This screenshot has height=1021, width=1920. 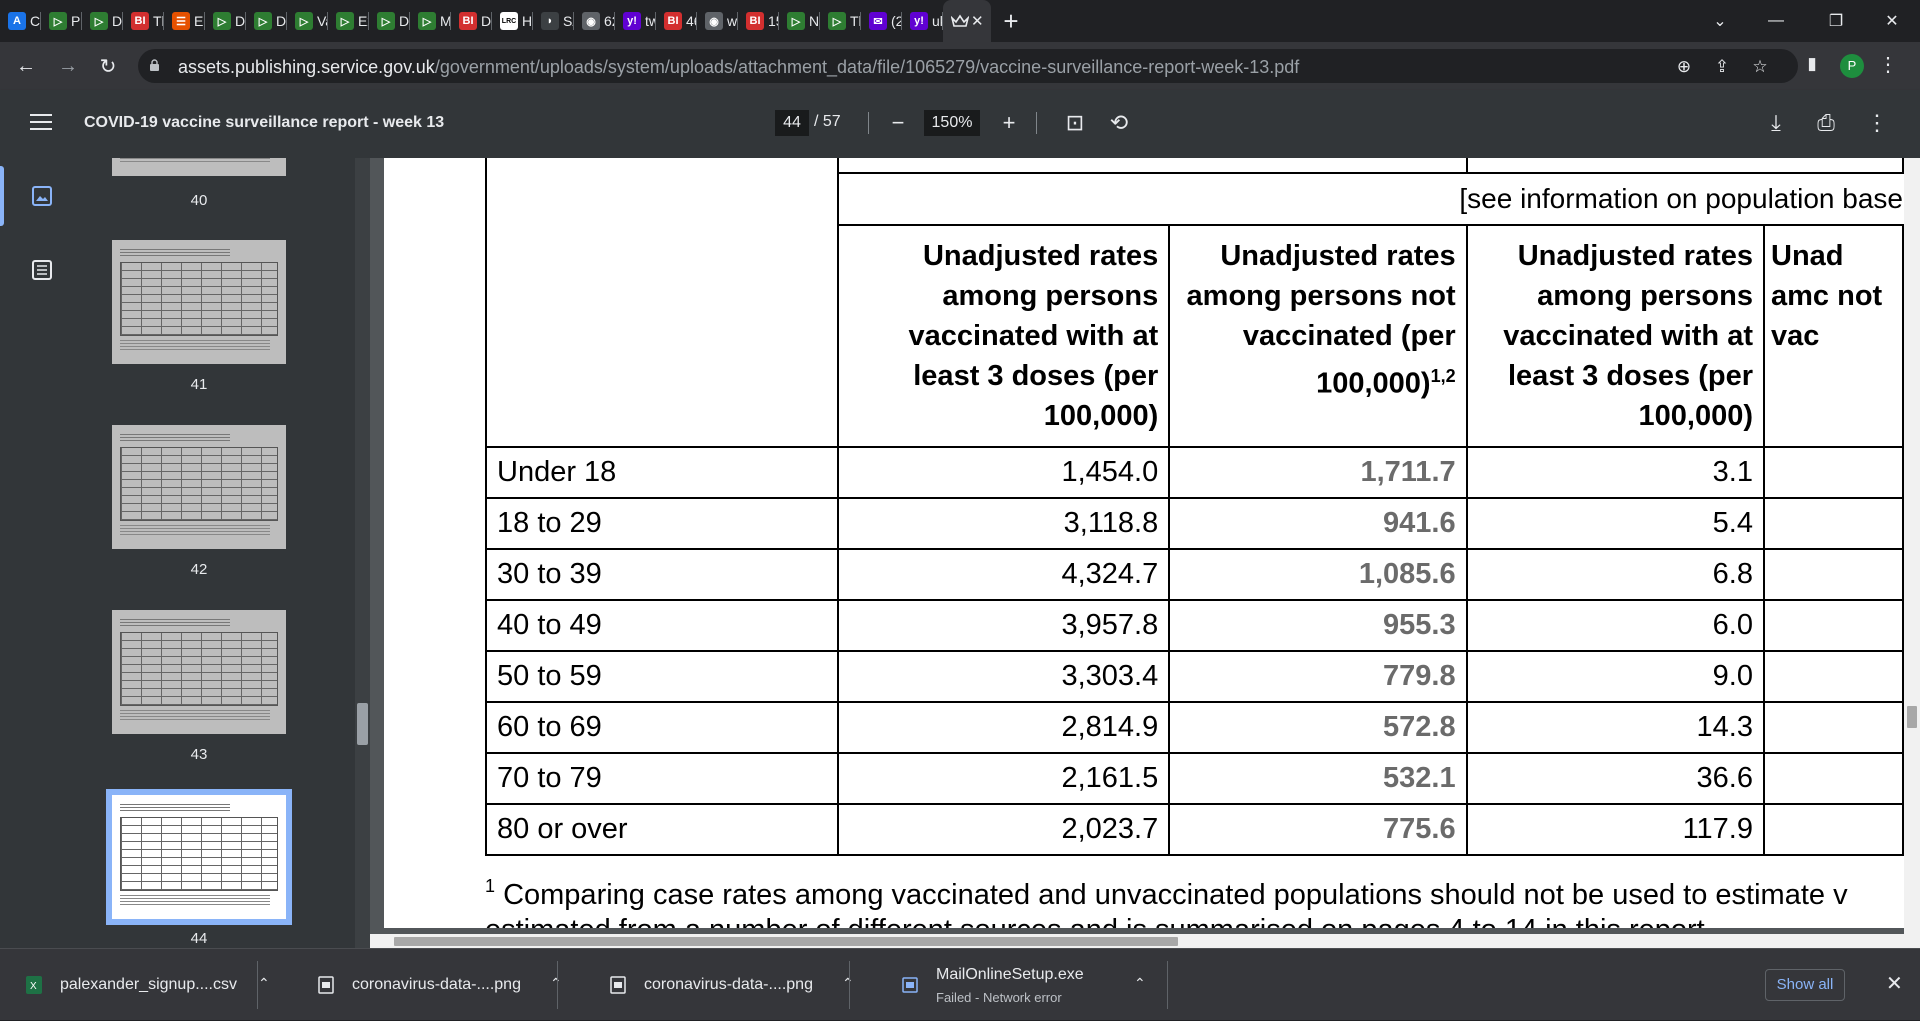 What do you see at coordinates (1119, 122) in the screenshot?
I see `rotate-icon: ⟲` at bounding box center [1119, 122].